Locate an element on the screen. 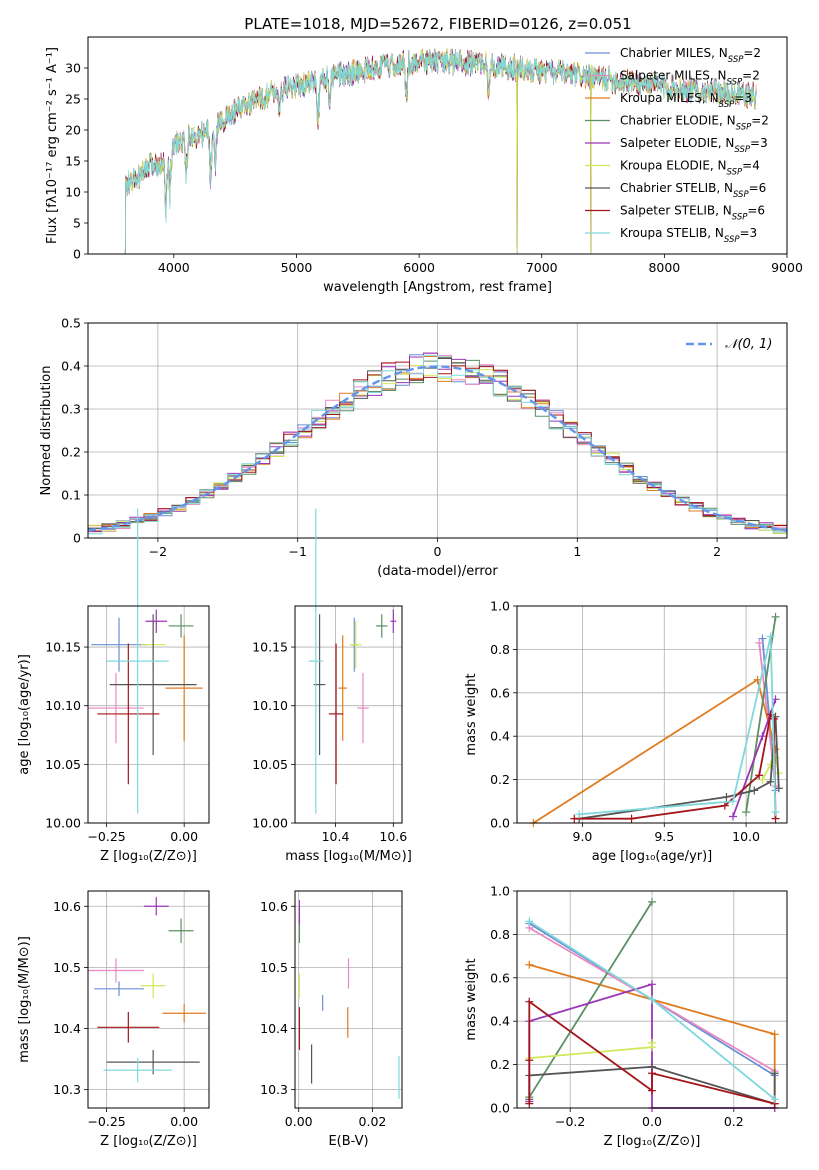 This screenshot has height=1170, width=819. weight_vs_z-frame is located at coordinates (652, 999).